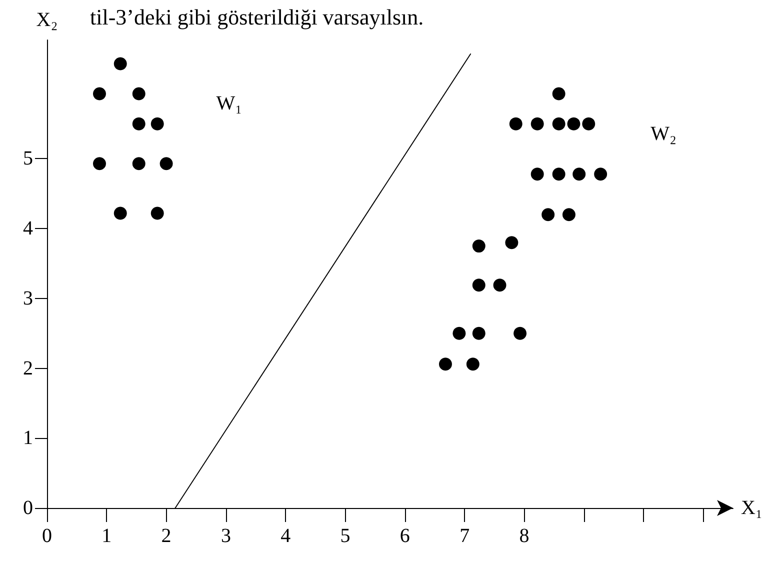 This screenshot has height=561, width=783. What do you see at coordinates (524, 536) in the screenshot?
I see `x-tick-label: 8` at bounding box center [524, 536].